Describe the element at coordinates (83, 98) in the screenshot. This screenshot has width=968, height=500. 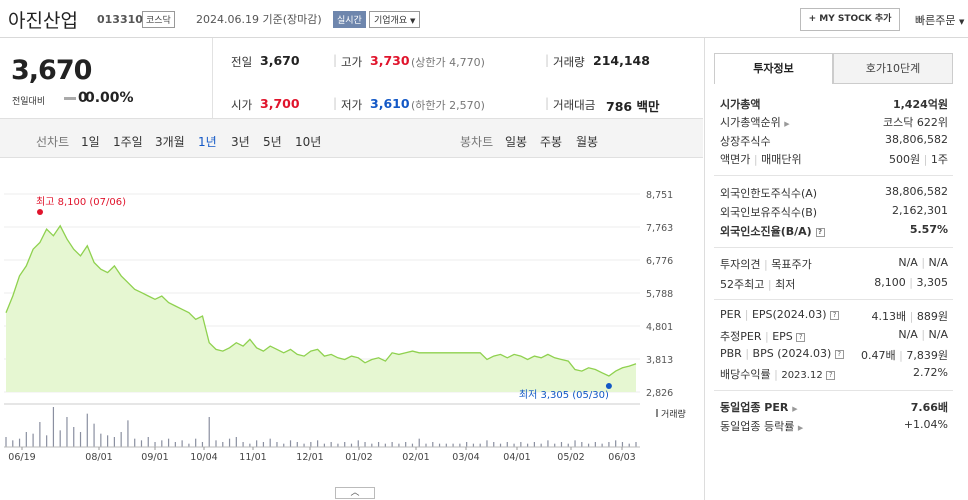
I see `change-amount: 0` at that location.